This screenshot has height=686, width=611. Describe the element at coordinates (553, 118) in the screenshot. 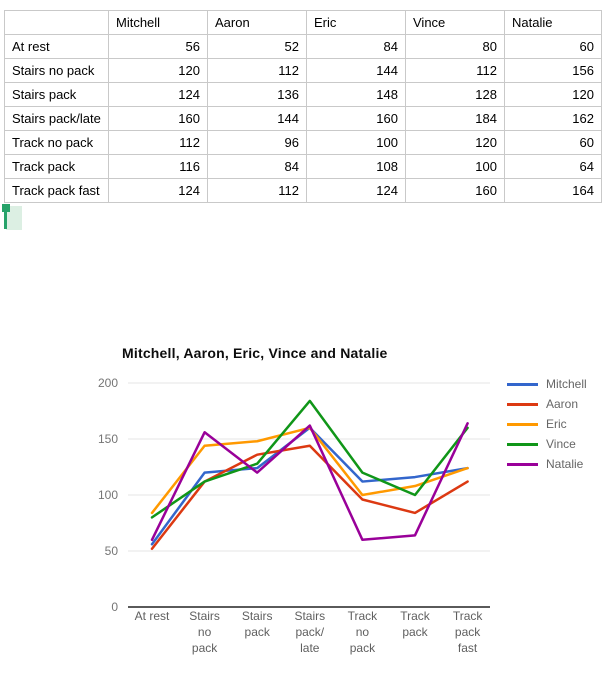

I see `table-cell: 162` at that location.